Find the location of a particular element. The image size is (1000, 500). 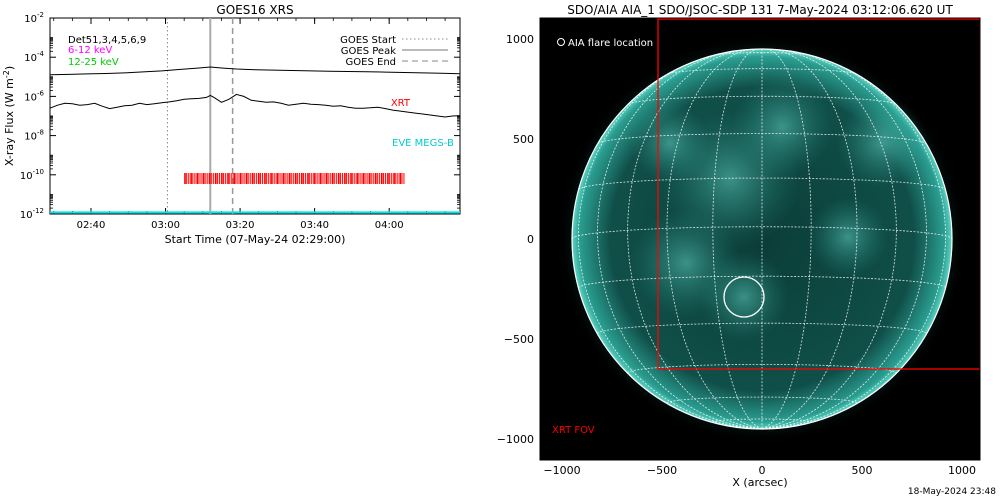

xrt-fov-label: XRT FOV is located at coordinates (573, 430).